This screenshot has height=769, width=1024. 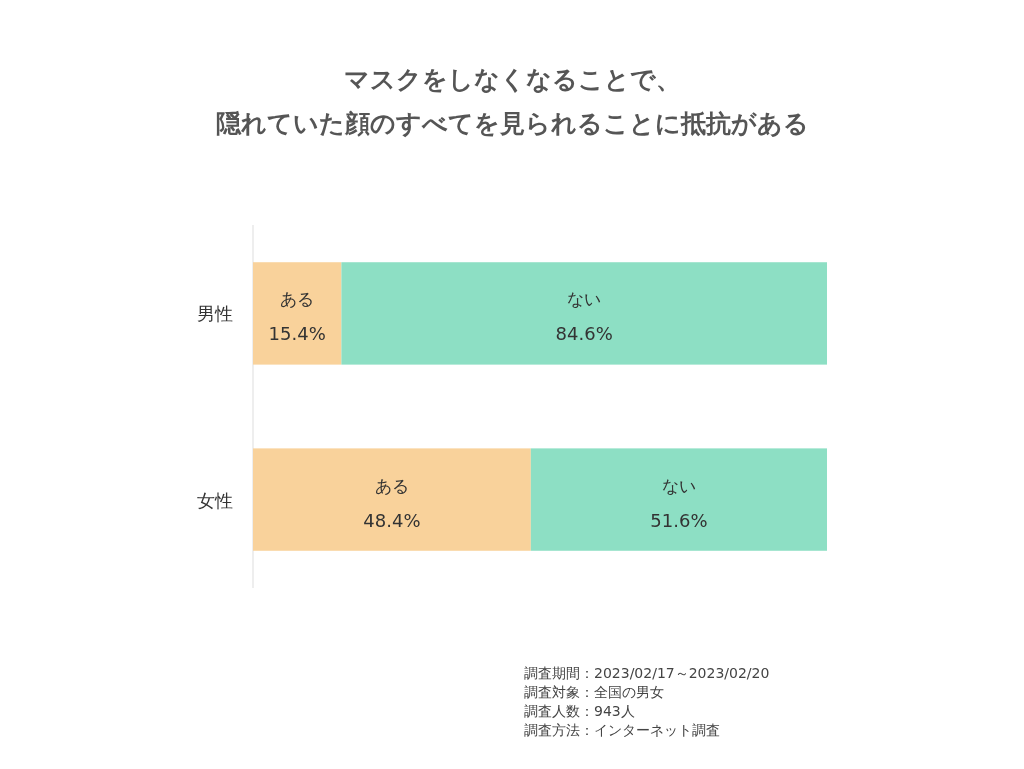 What do you see at coordinates (215, 314) in the screenshot?
I see `y-tick-label: 男性` at bounding box center [215, 314].